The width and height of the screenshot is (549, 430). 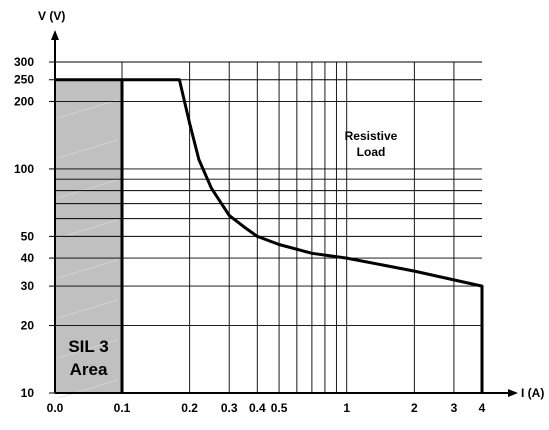 What do you see at coordinates (122, 408) in the screenshot?
I see `x-tick-label: 0.1` at bounding box center [122, 408].